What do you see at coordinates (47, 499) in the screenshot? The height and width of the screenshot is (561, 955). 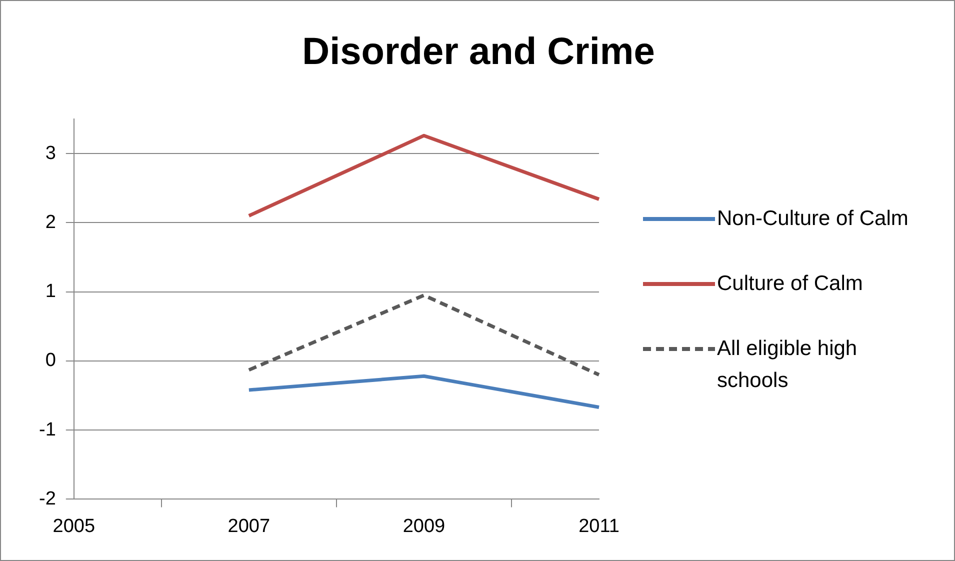 I see `y-tick-label: -2` at bounding box center [47, 499].